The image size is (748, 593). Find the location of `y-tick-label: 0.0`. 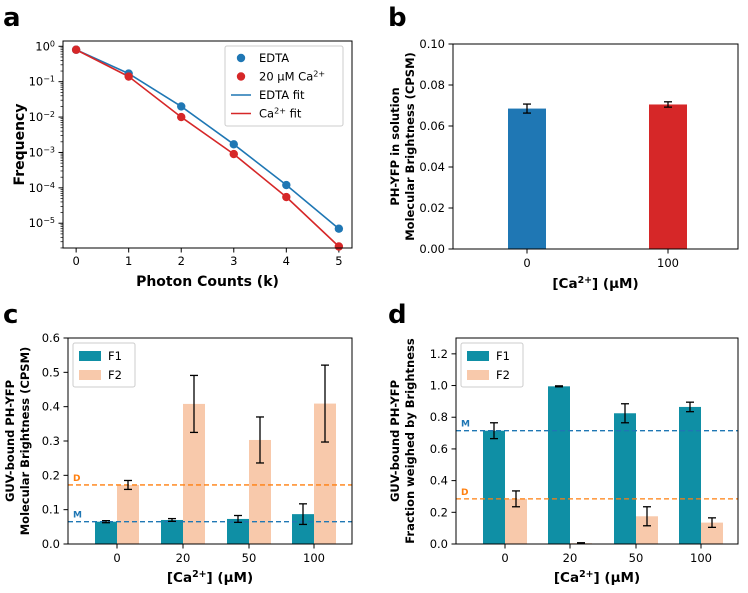

y-tick-label: 0.0 is located at coordinates (51, 544).